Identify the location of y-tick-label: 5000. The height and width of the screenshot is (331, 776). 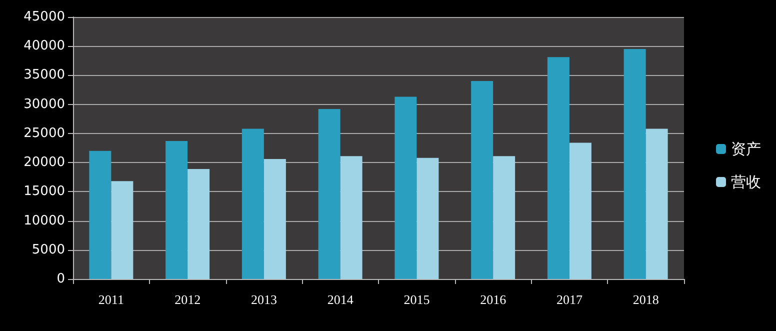
(48, 250).